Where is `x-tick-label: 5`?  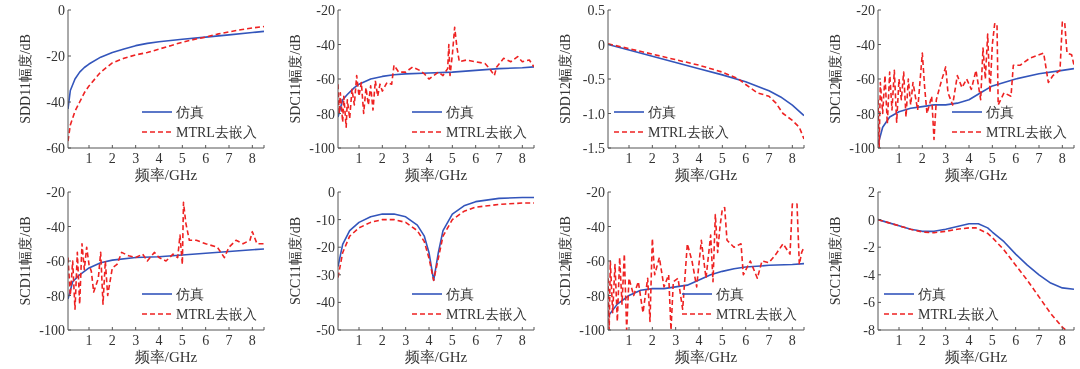
x-tick-label: 5 is located at coordinates (182, 340).